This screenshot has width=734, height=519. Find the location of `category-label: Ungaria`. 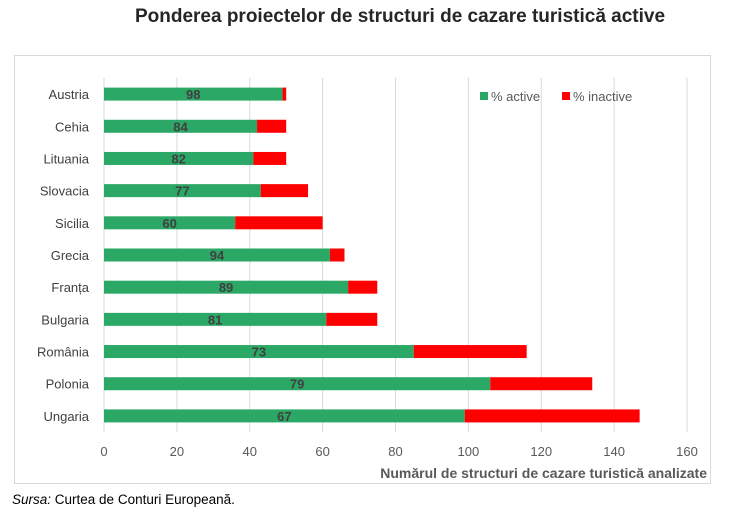

category-label: Ungaria is located at coordinates (66, 416).